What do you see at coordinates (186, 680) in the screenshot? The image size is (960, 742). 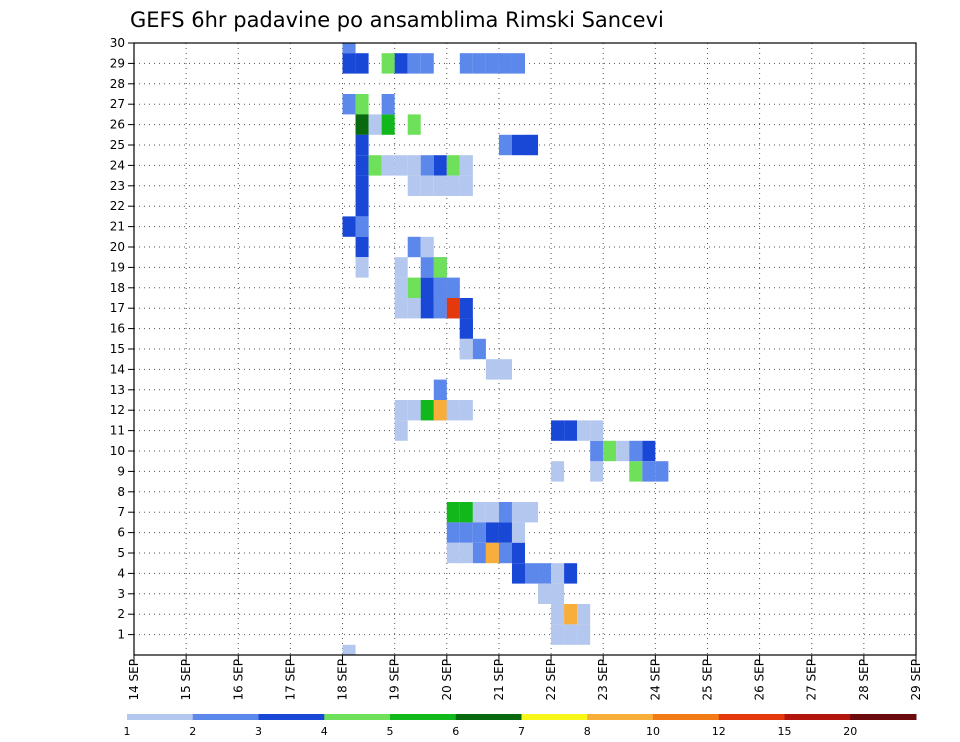 I see `x-tick-label: 15 SEP` at bounding box center [186, 680].